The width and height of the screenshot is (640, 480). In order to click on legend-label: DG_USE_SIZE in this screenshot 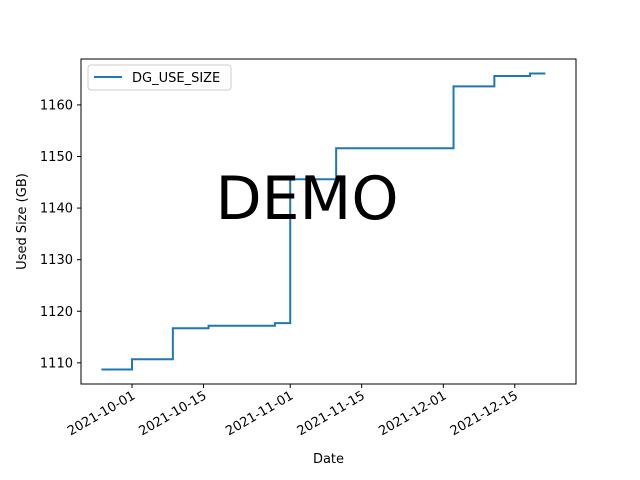, I will do `click(176, 78)`.